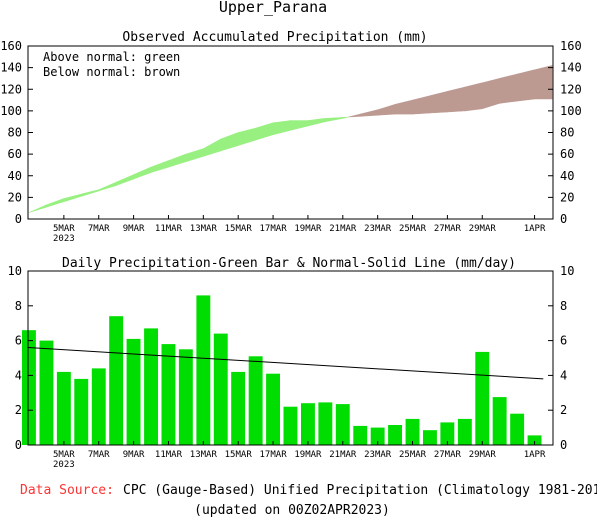 The height and width of the screenshot is (518, 597). I want to click on acc-ylabel-right-20: 20, so click(567, 197).